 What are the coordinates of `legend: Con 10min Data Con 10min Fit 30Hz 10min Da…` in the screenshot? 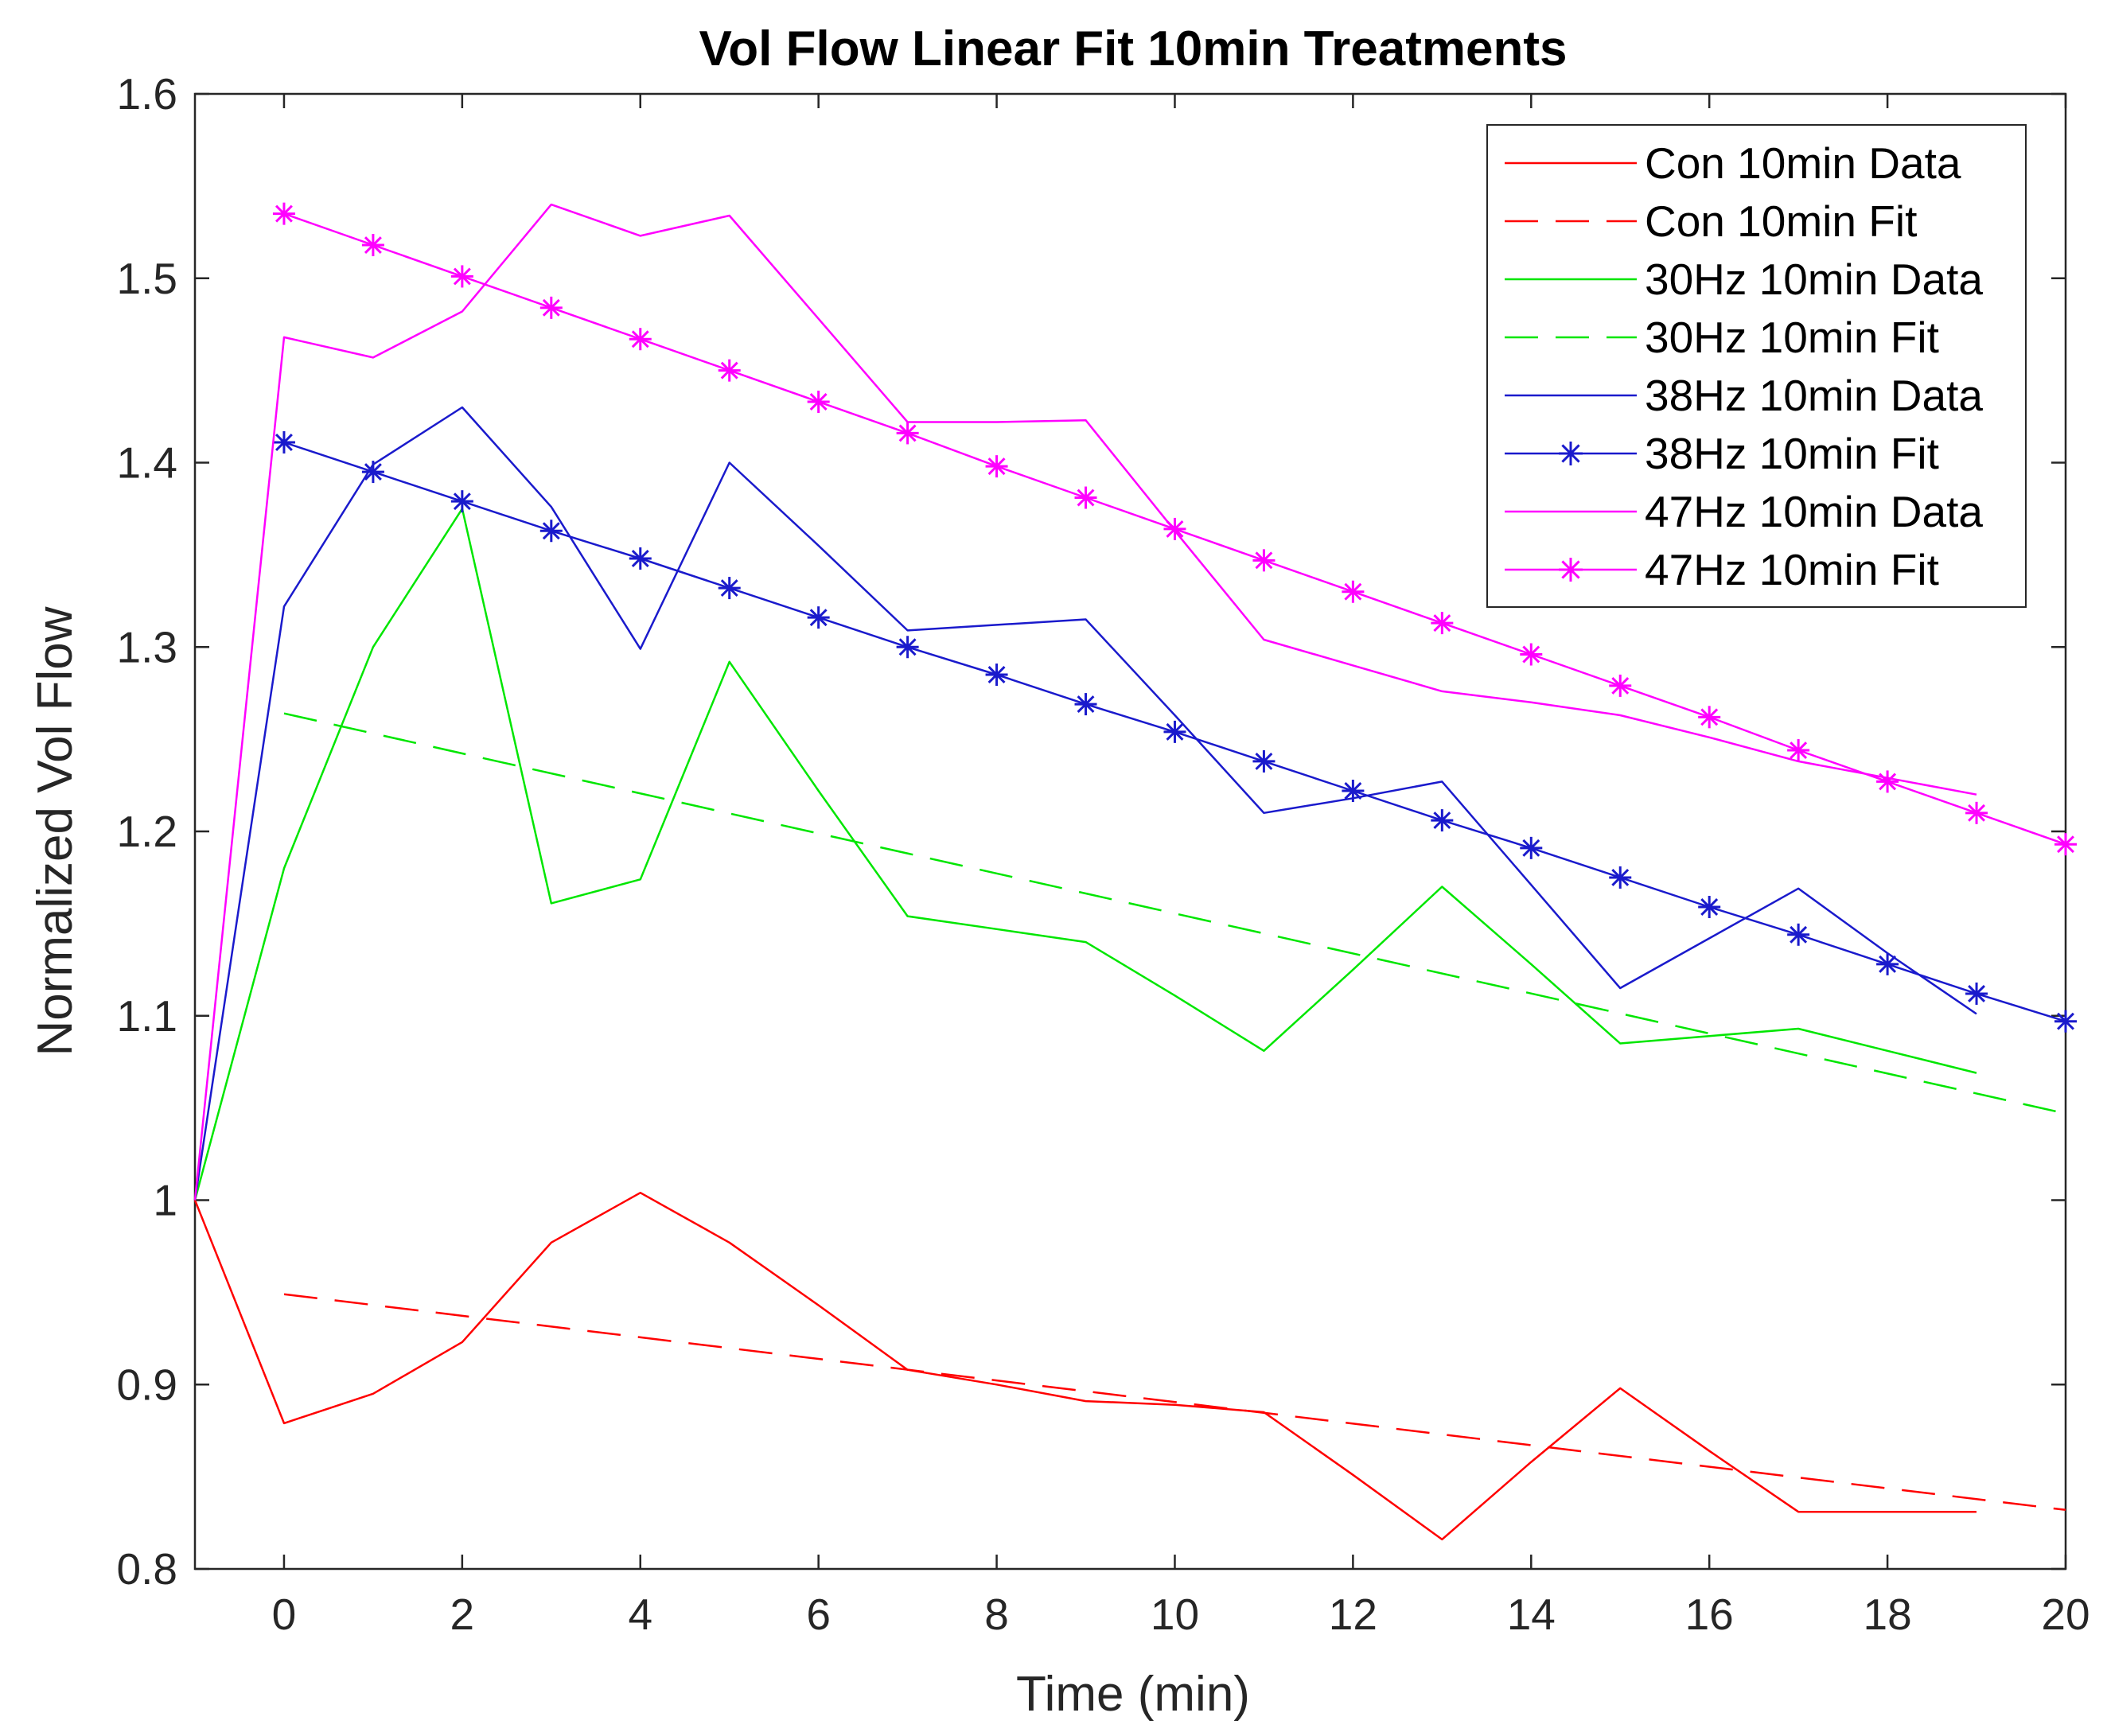 It's located at (1756, 366).